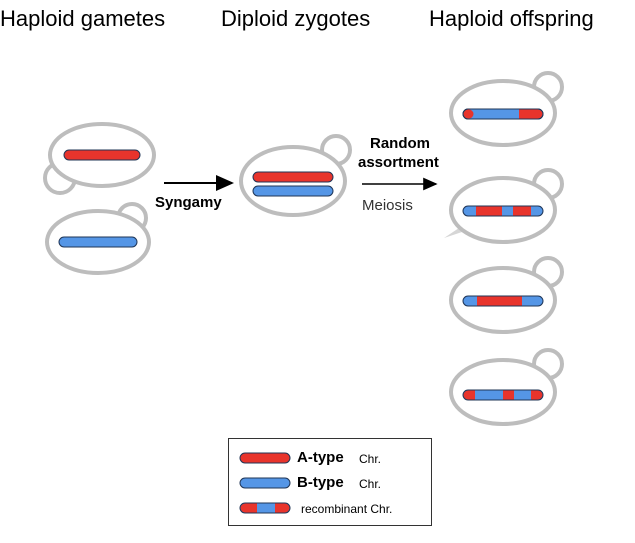 This screenshot has width=635, height=543. I want to click on gamete-cell-a, so click(99, 158).